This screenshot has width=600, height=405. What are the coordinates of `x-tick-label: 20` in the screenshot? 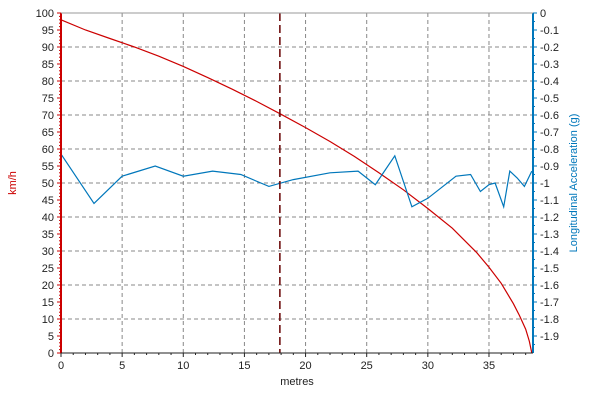 It's located at (305, 366).